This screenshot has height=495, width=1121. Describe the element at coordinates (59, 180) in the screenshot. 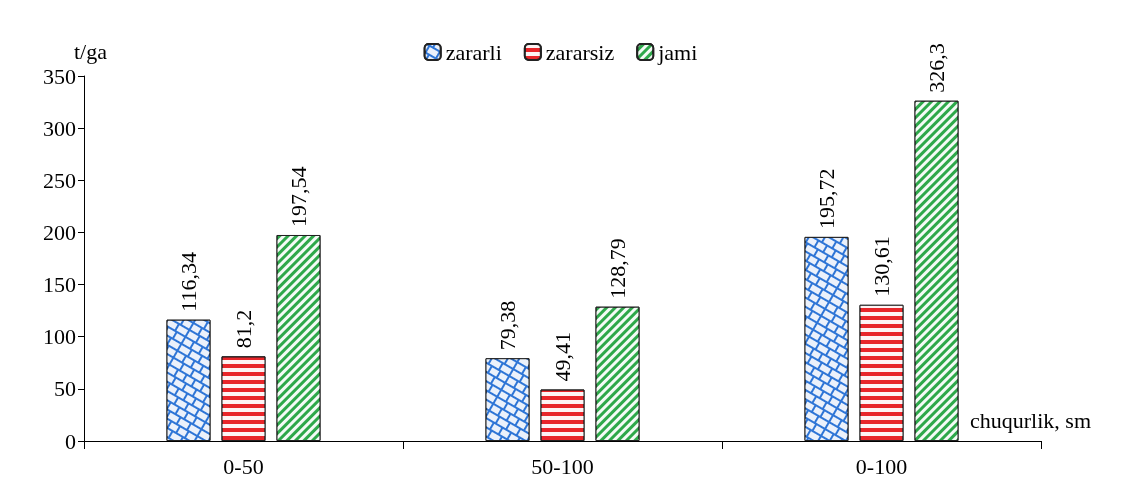

I see `y-tick-label: 250` at that location.